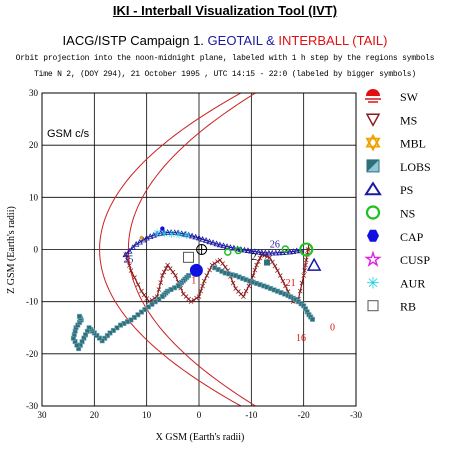 The height and width of the screenshot is (450, 450). What do you see at coordinates (408, 120) in the screenshot?
I see `legend-label: MS` at bounding box center [408, 120].